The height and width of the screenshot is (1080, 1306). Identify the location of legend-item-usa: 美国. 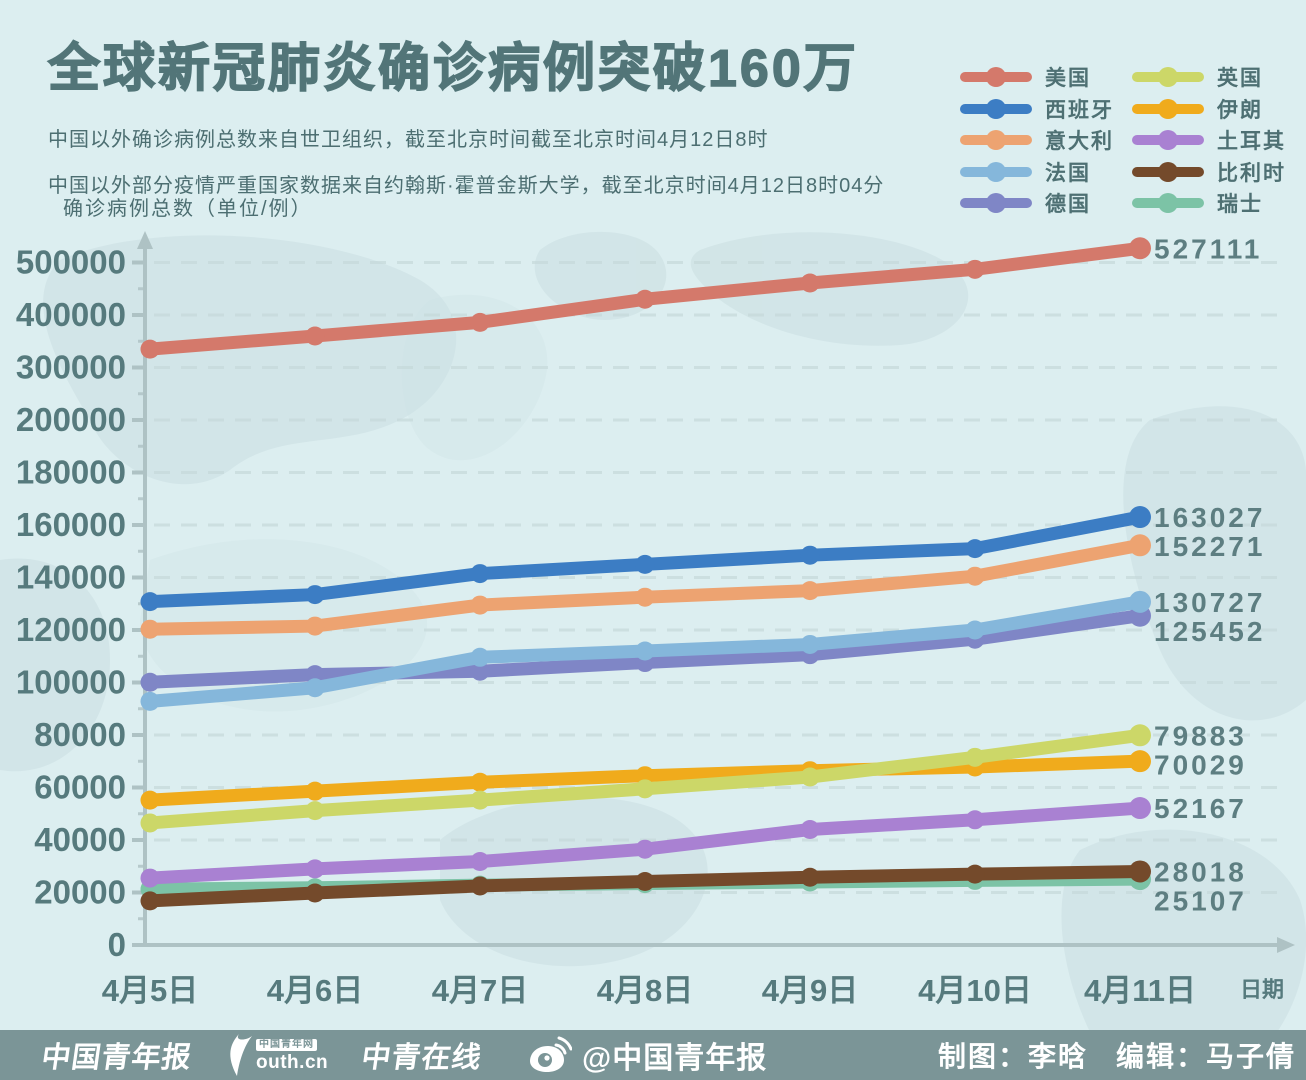
(1025, 78).